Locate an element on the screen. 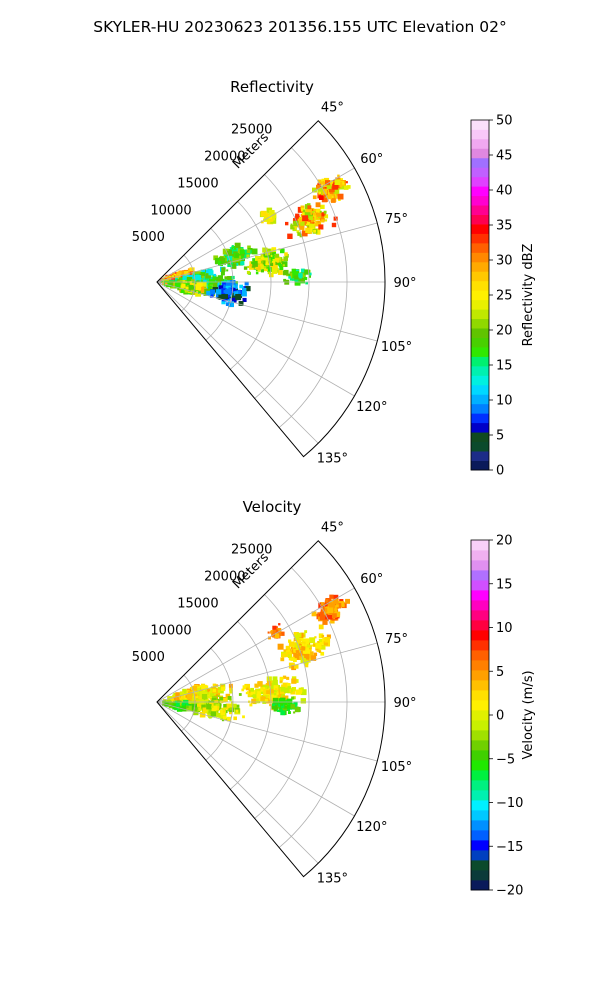  colorbar-tick-label: 10 is located at coordinates (504, 401).